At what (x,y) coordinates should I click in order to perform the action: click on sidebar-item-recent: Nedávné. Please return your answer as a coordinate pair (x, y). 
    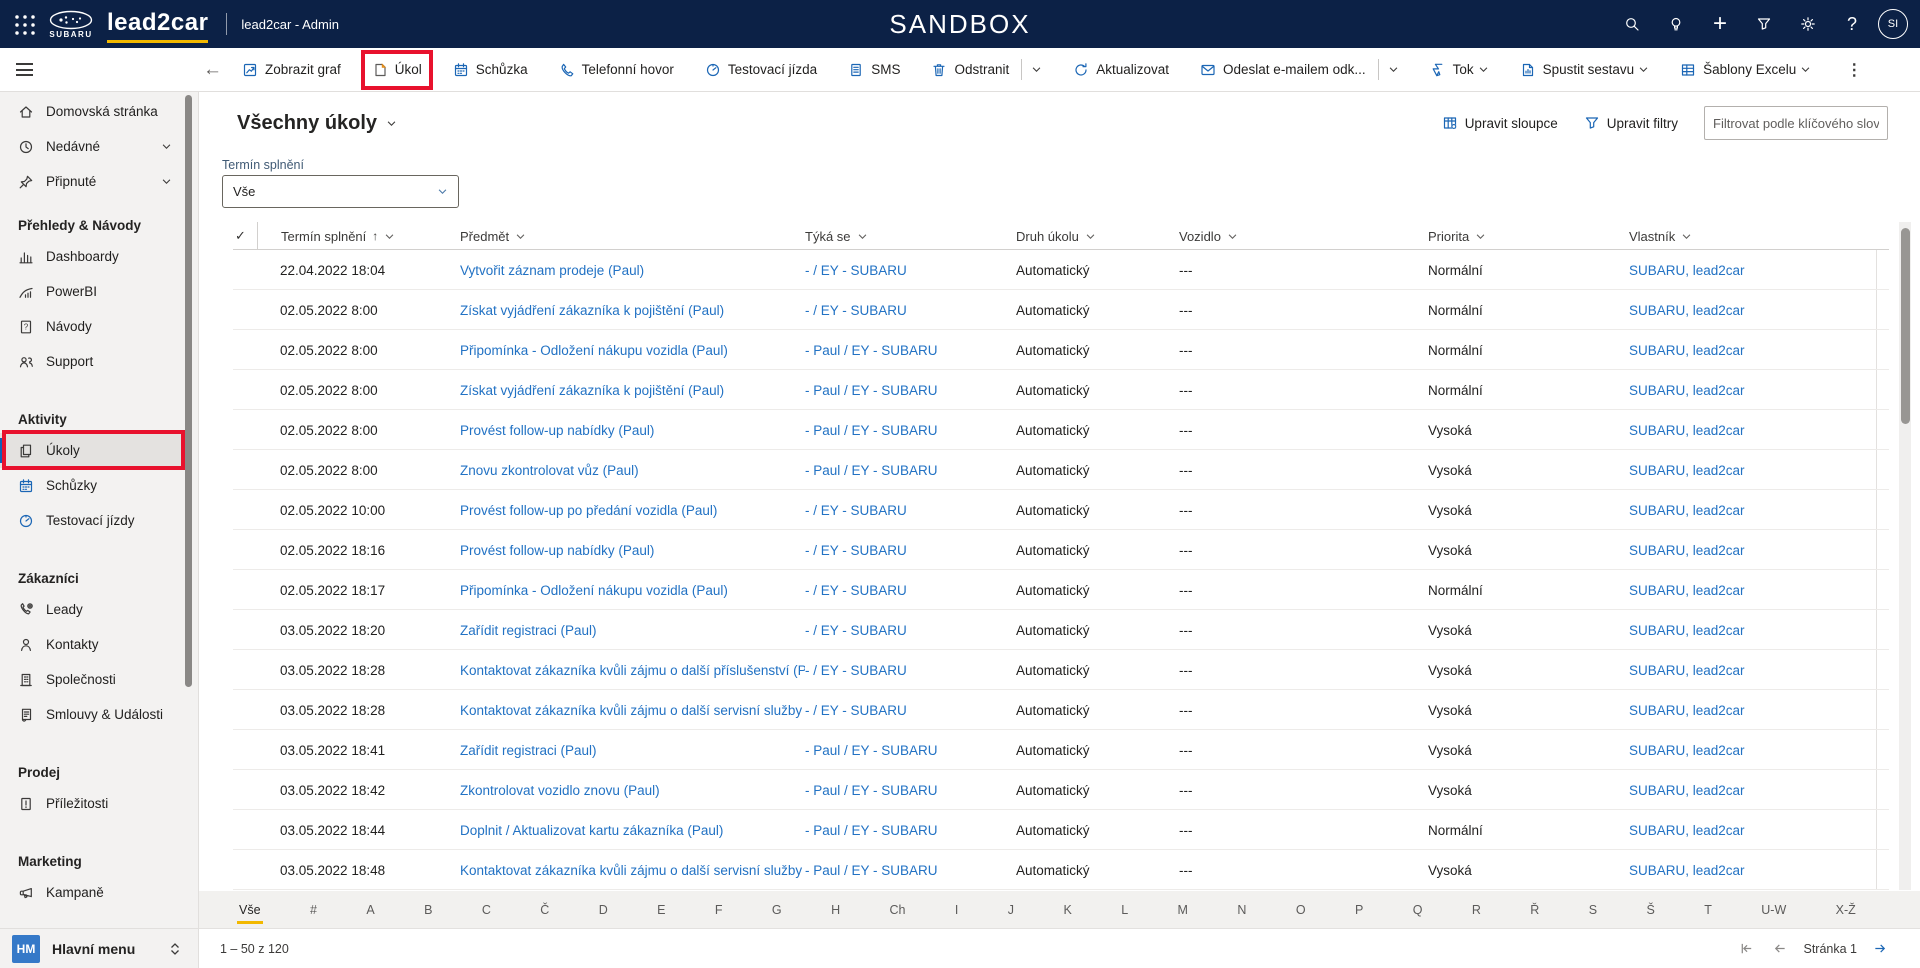
    Looking at the image, I should click on (92, 146).